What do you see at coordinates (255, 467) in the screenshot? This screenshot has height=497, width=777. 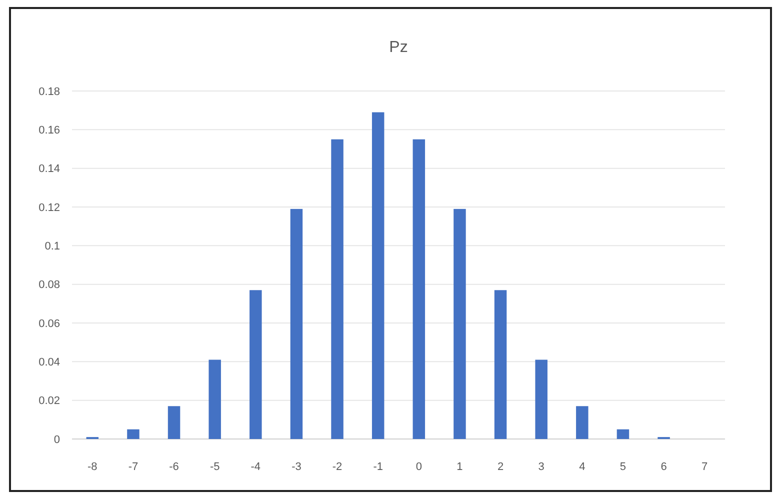 I see `x-tick-label: -4` at bounding box center [255, 467].